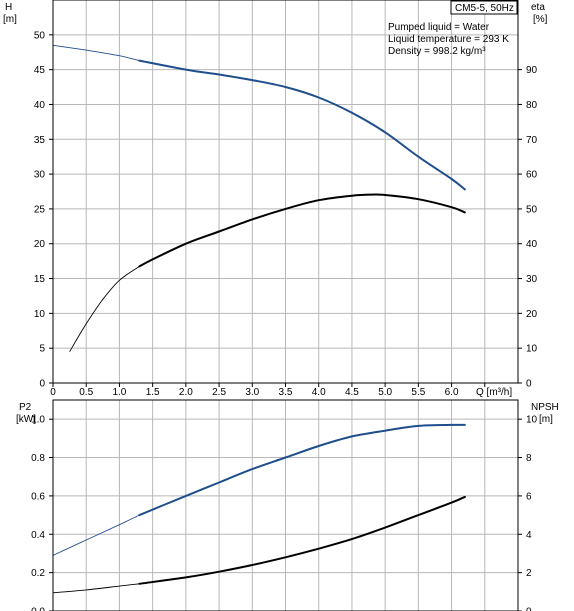 Image resolution: width=574 pixels, height=611 pixels. I want to click on bottom-right-tick-label: 2, so click(529, 573).